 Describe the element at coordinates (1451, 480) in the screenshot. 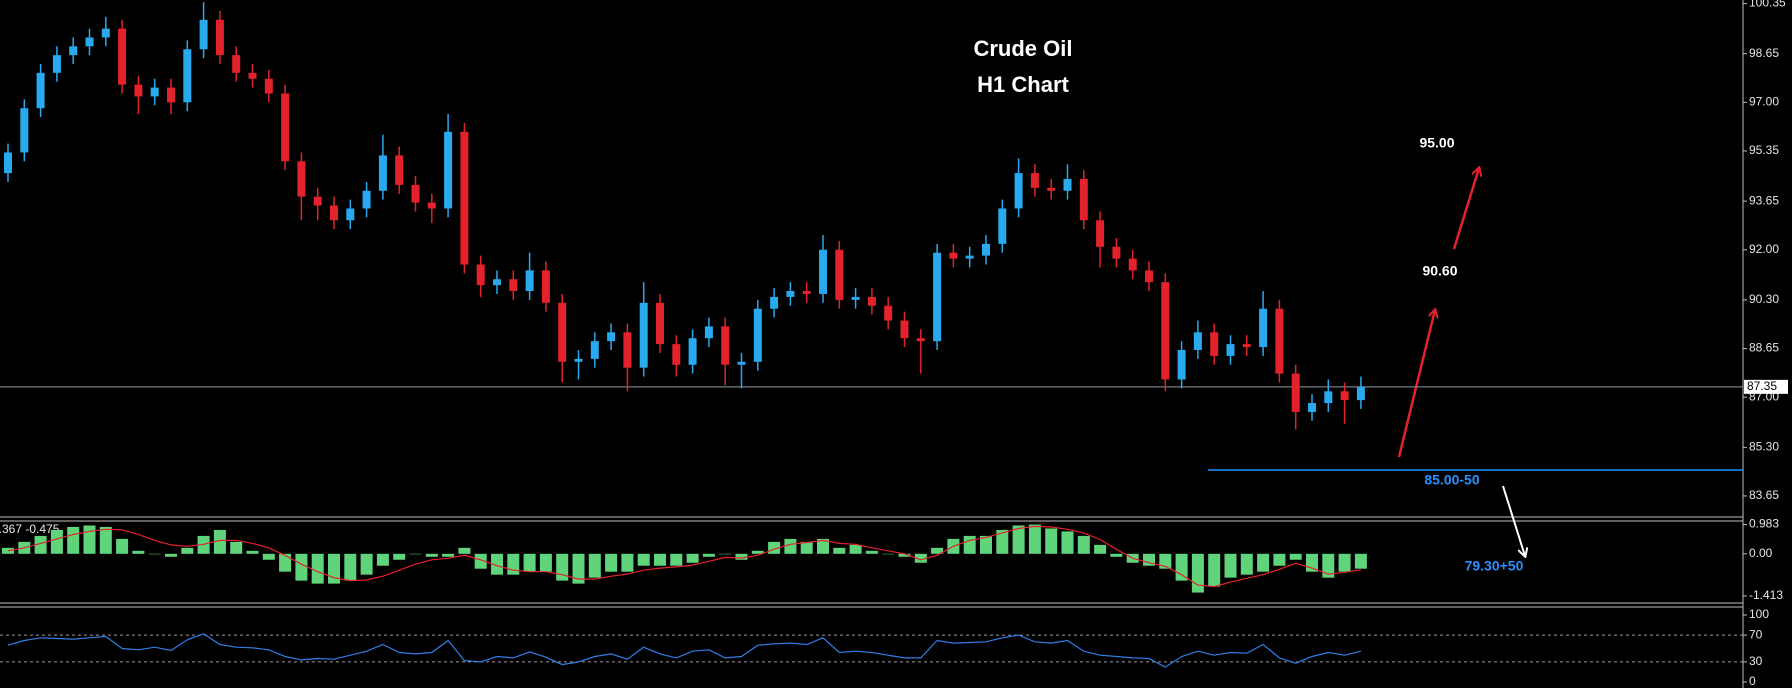

I see `support-label: 85.00-50` at that location.